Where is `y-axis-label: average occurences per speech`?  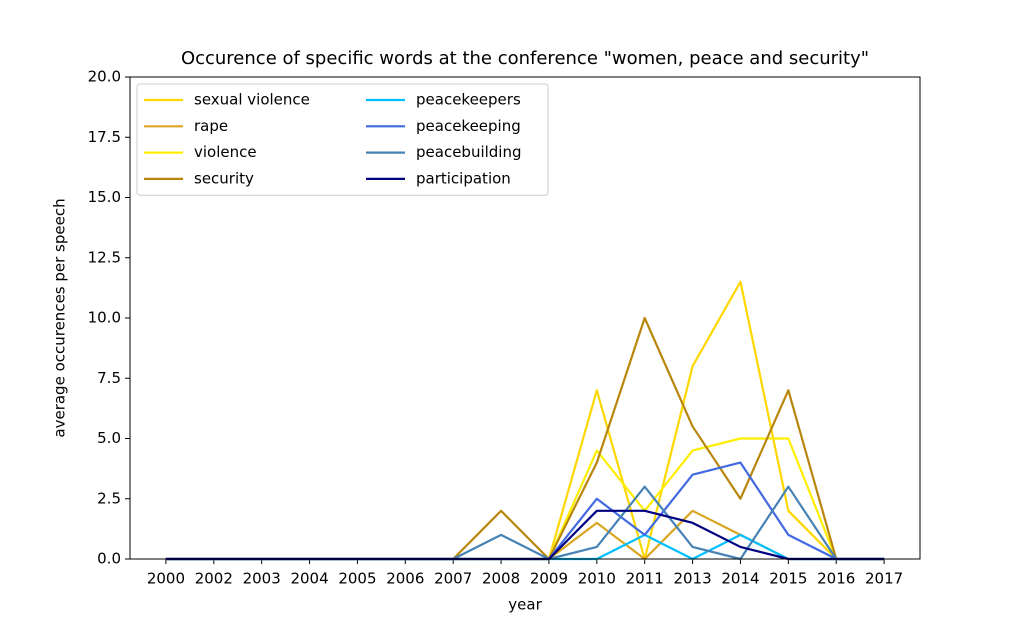
y-axis-label: average occurences per speech is located at coordinates (60, 317).